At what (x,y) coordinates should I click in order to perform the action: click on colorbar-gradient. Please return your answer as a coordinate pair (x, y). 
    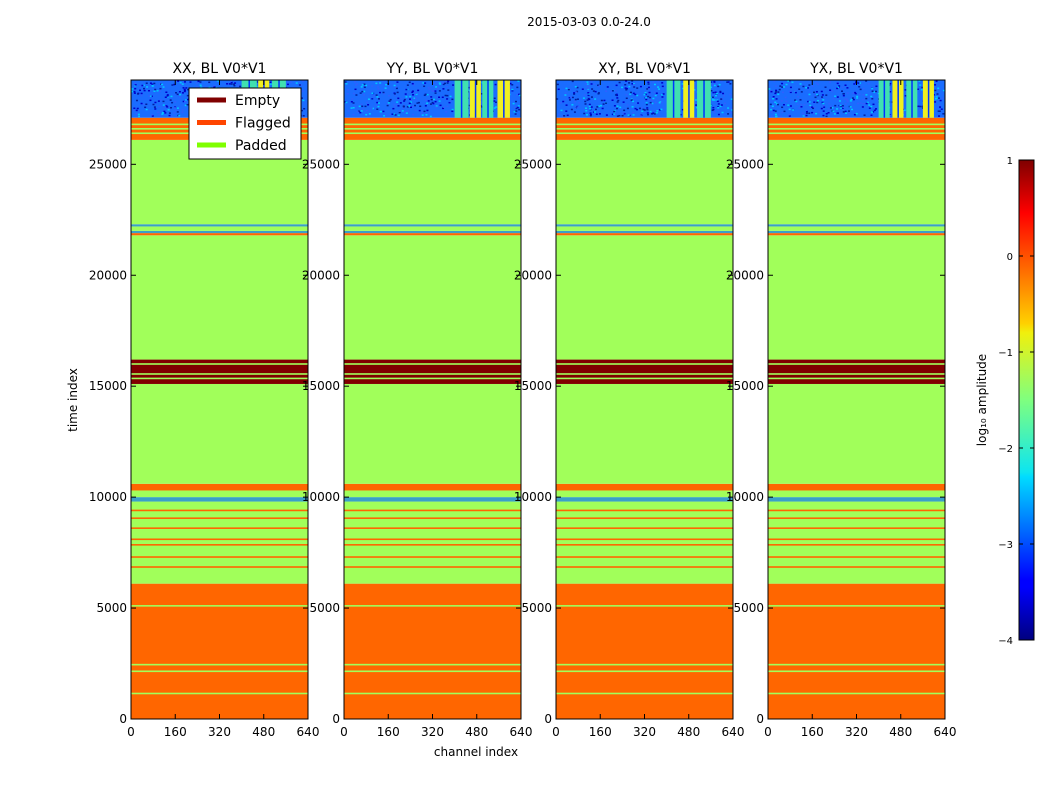
    Looking at the image, I should click on (1026, 400).